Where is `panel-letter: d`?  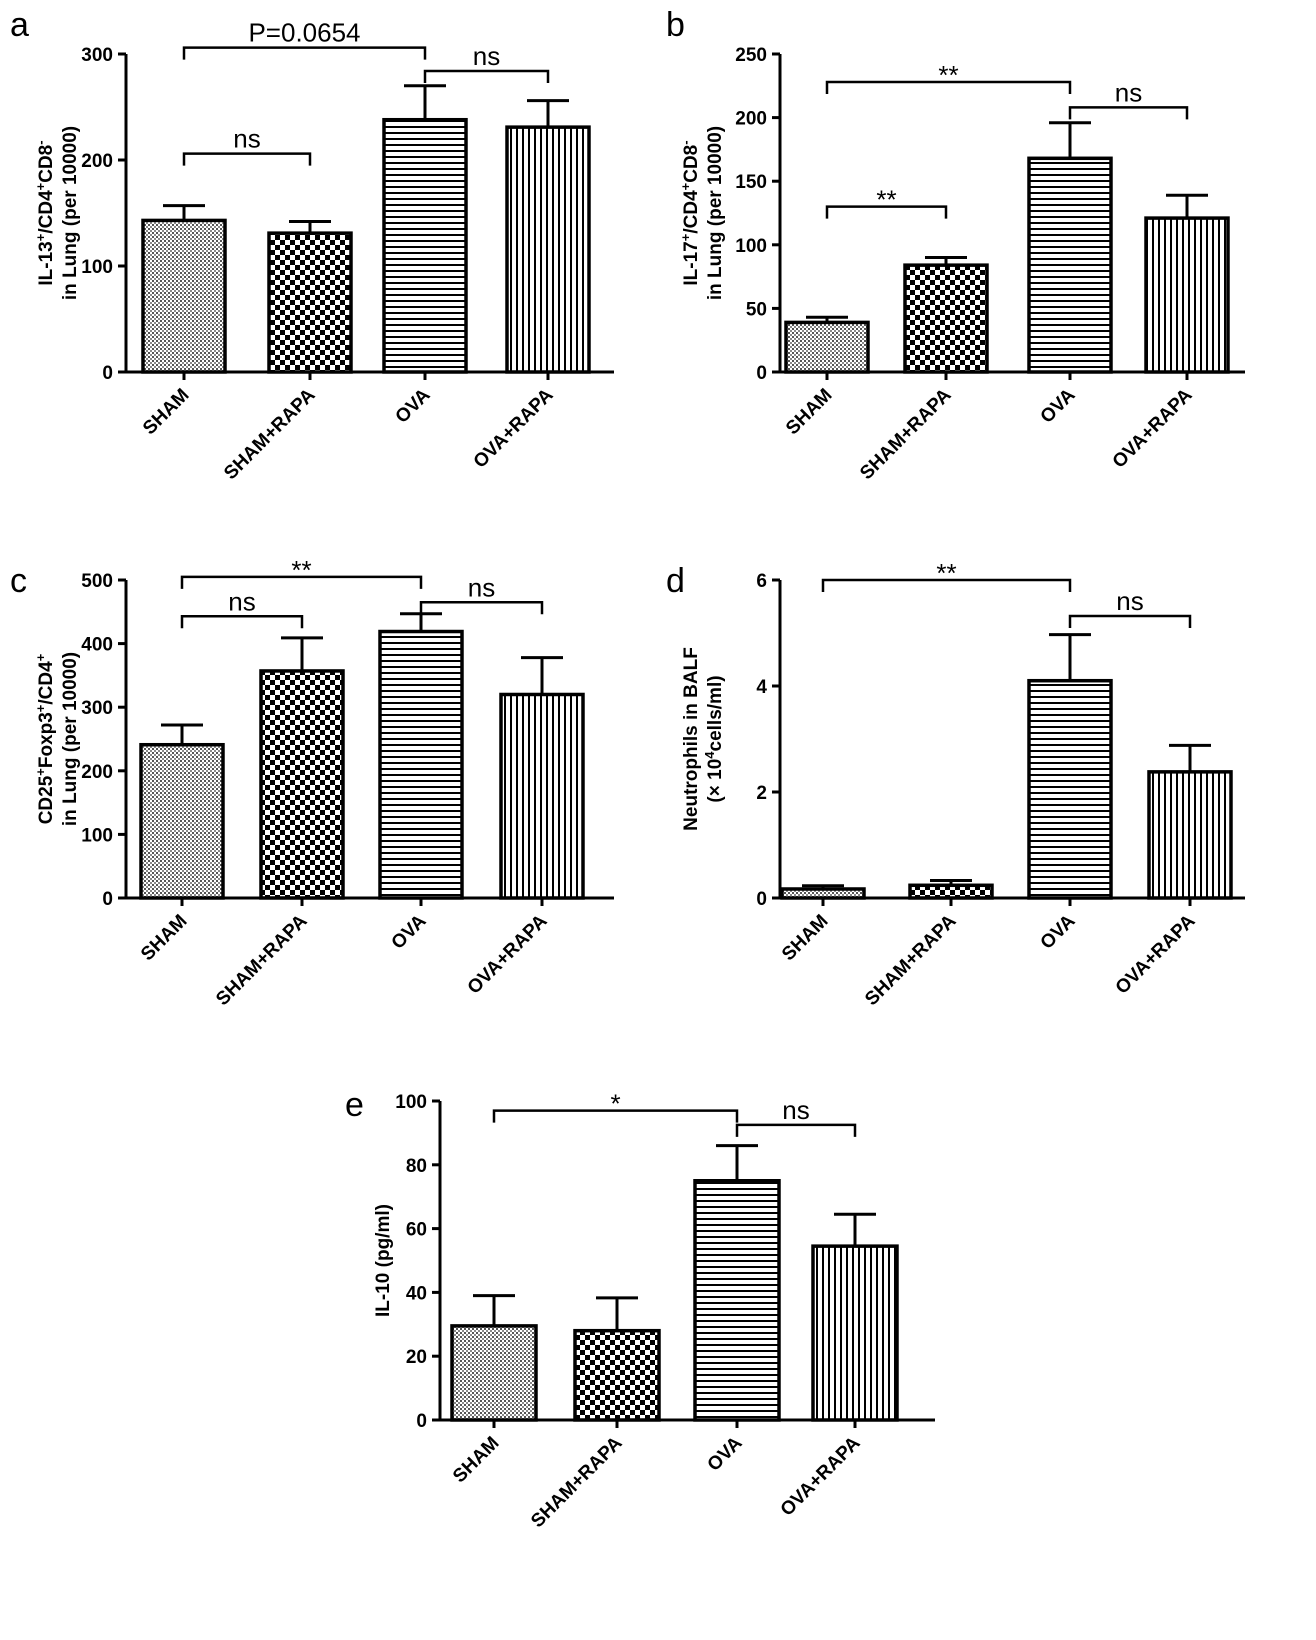 panel-letter: d is located at coordinates (675, 581).